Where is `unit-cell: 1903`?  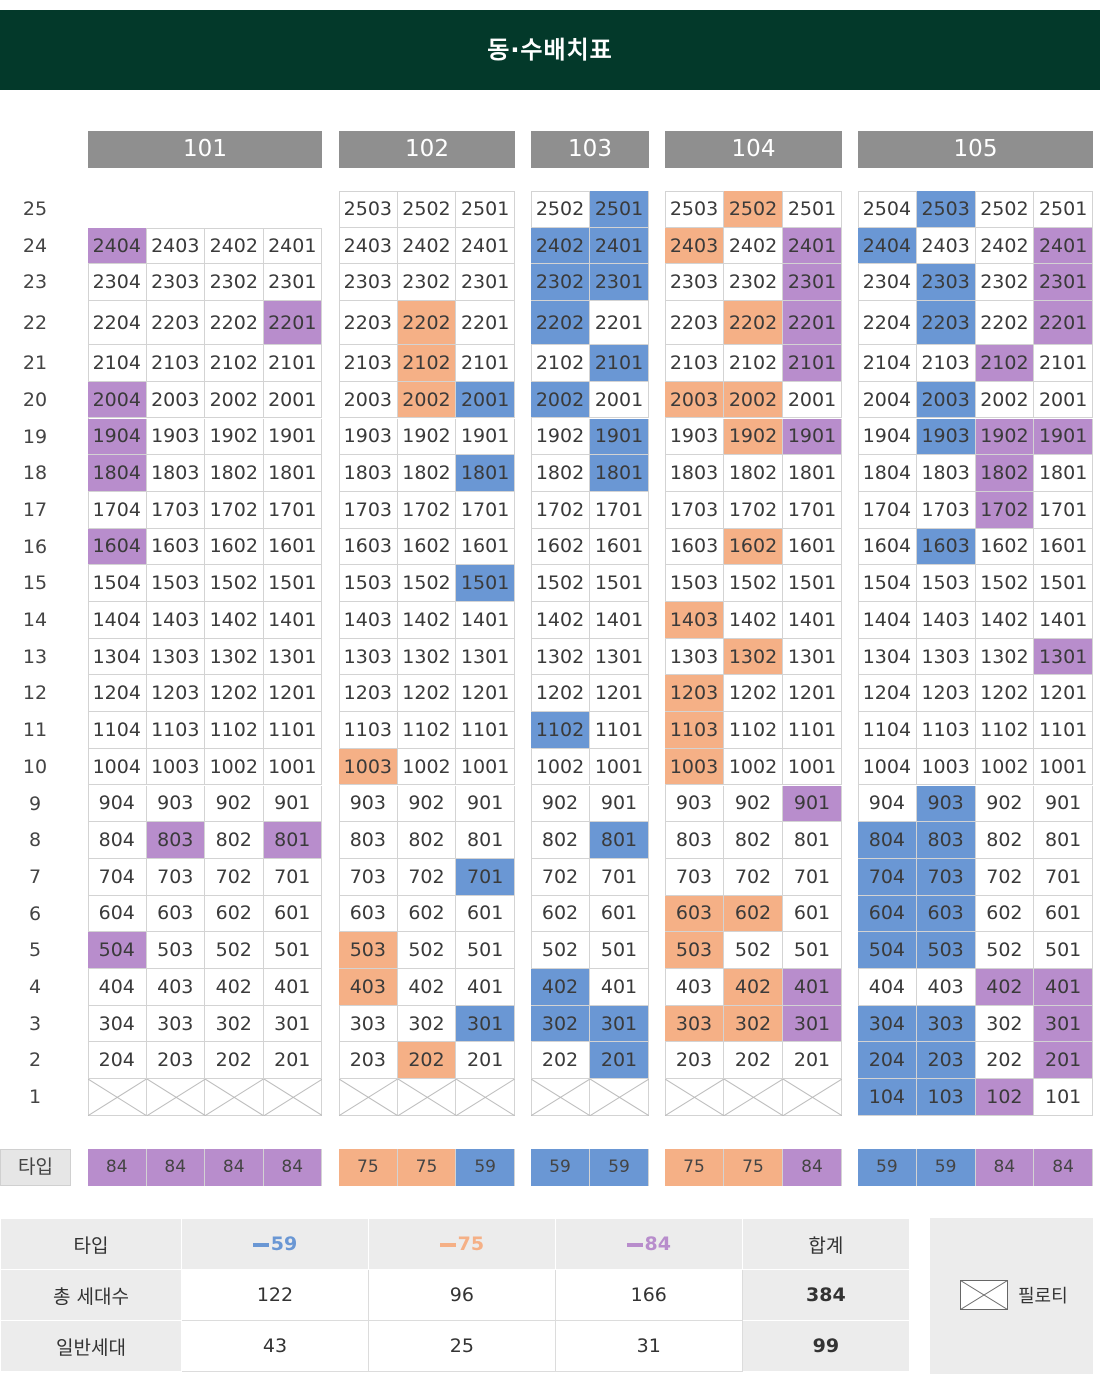 unit-cell: 1903 is located at coordinates (368, 437).